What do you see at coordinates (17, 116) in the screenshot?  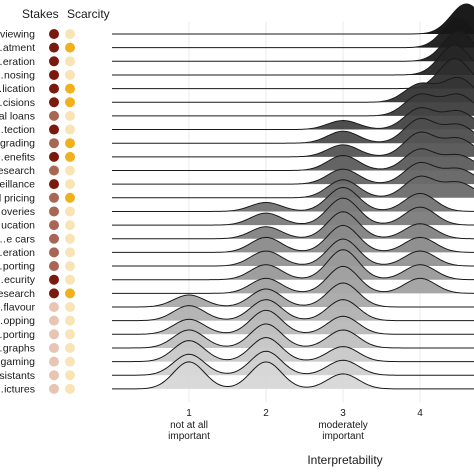 I see `row-label: …al loans` at bounding box center [17, 116].